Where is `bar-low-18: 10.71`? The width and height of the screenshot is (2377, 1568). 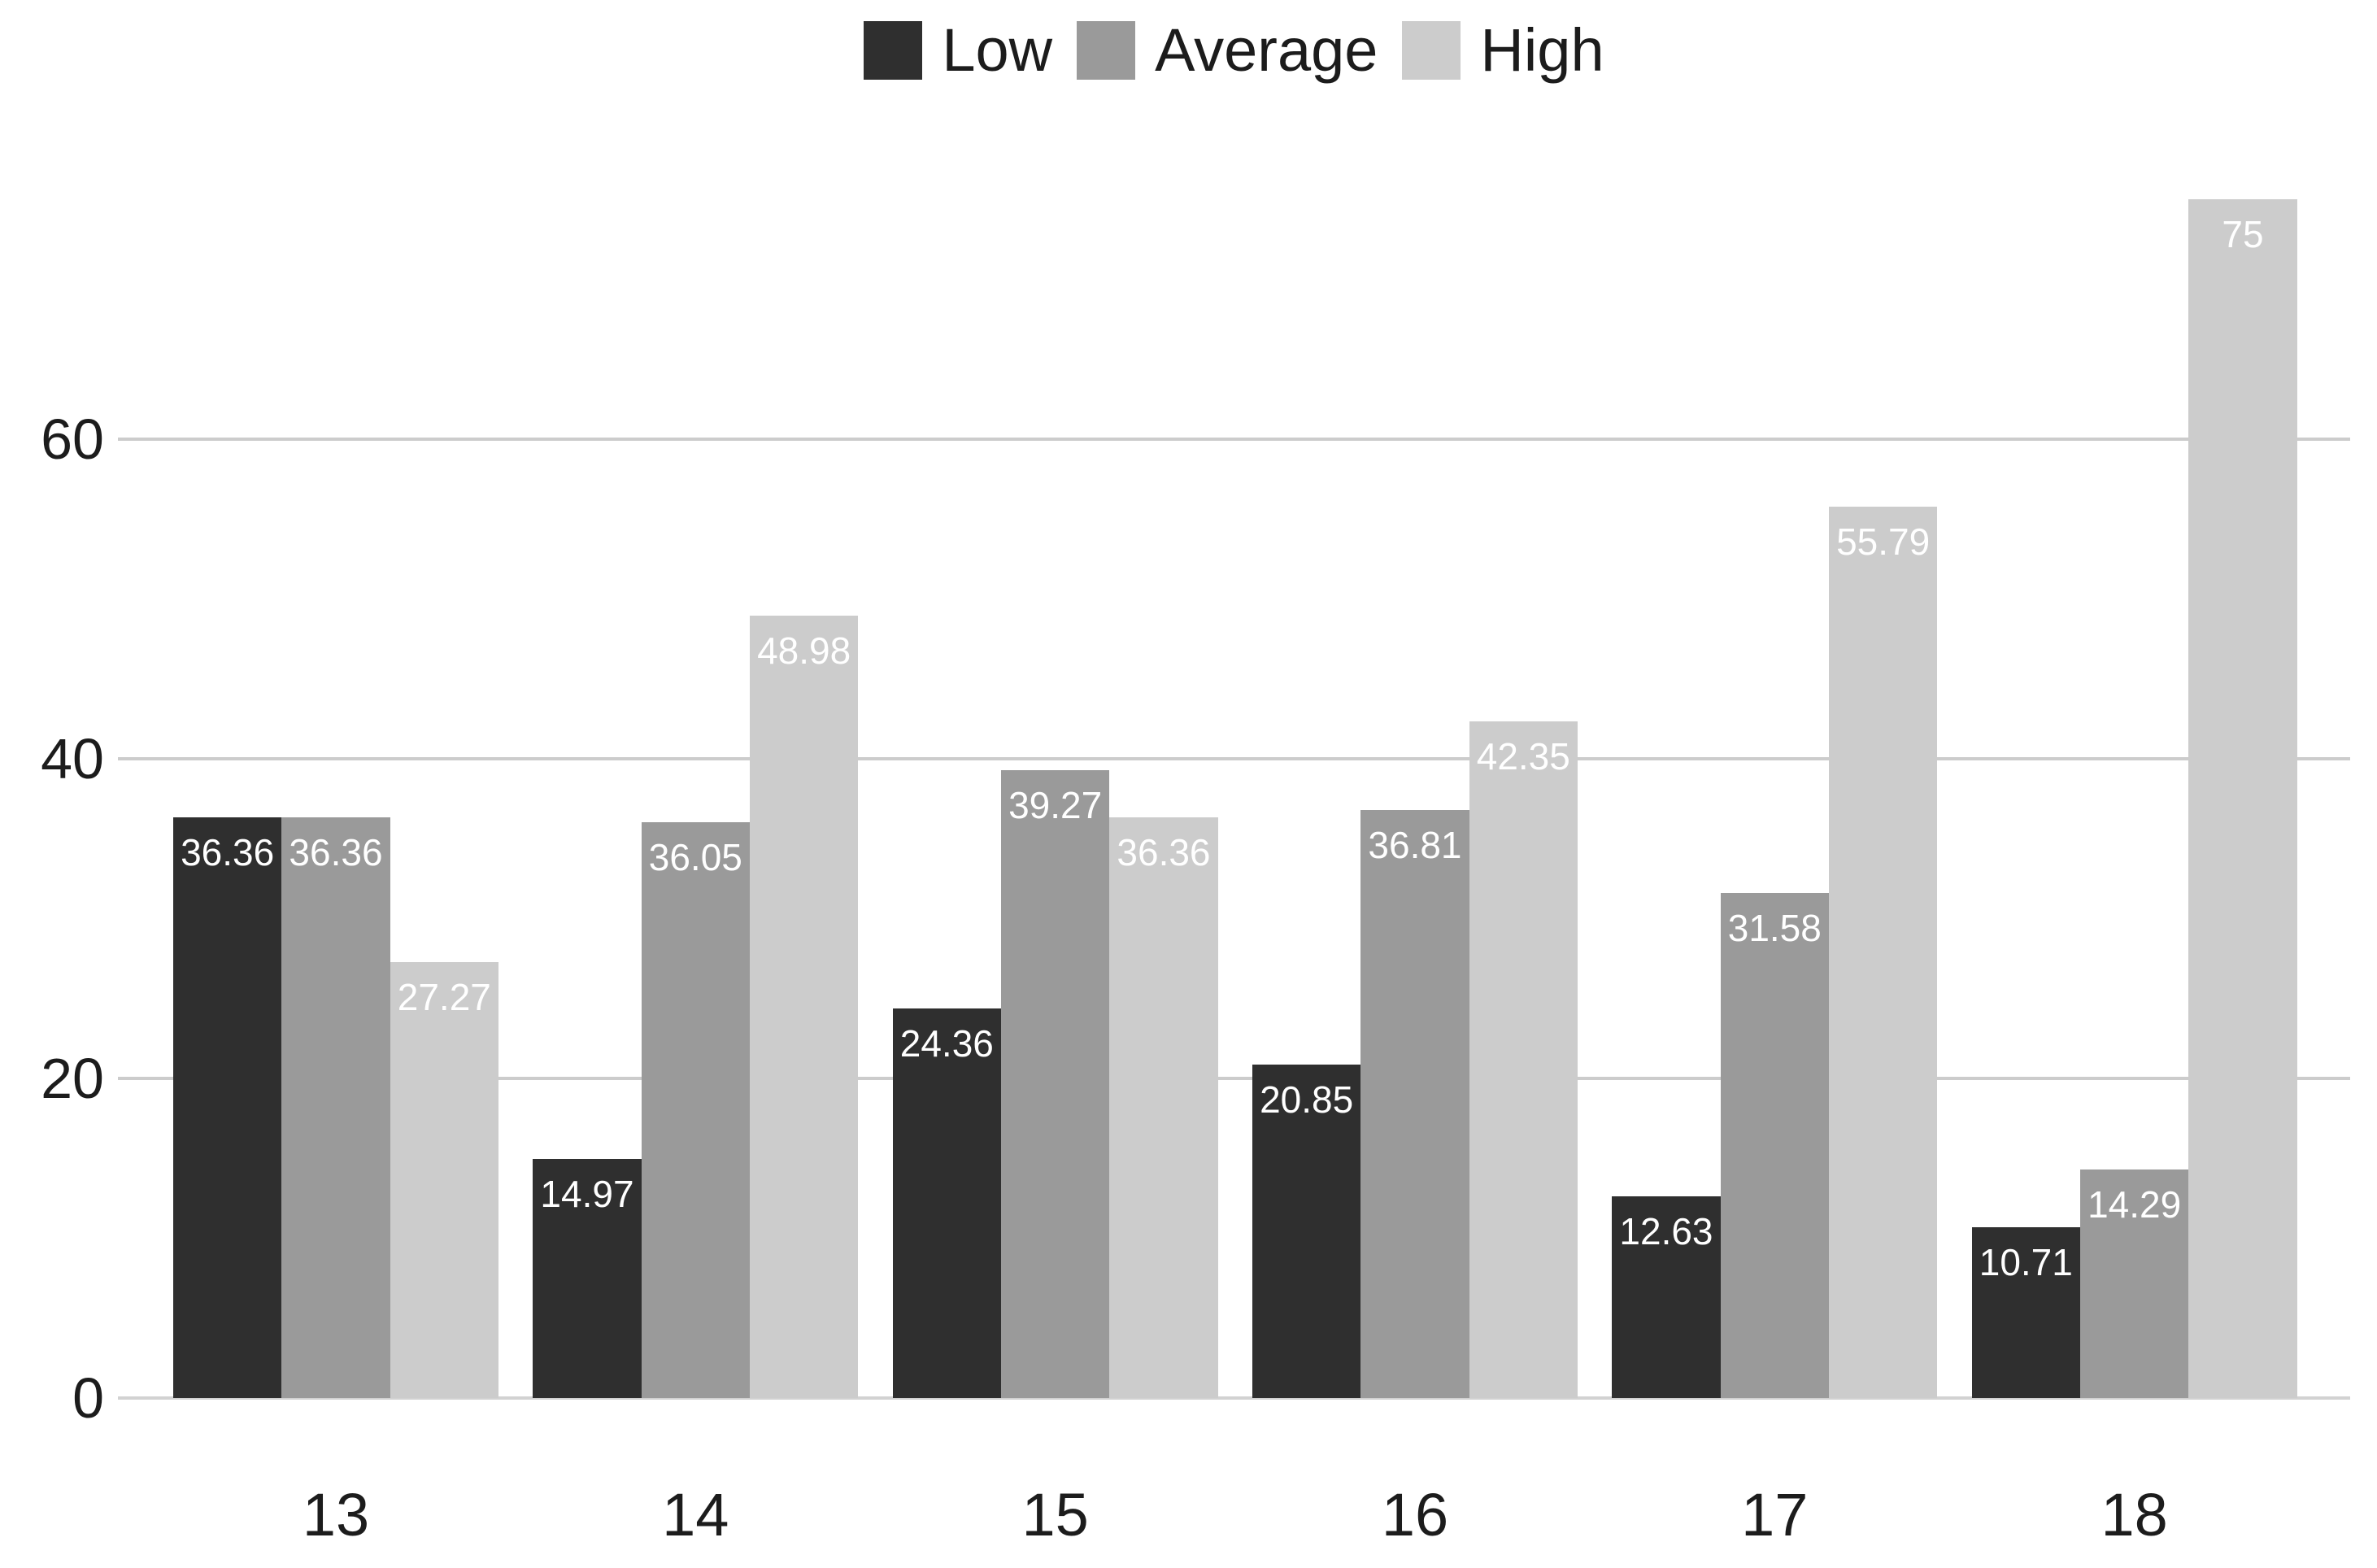 bar-low-18: 10.71 is located at coordinates (2025, 1312).